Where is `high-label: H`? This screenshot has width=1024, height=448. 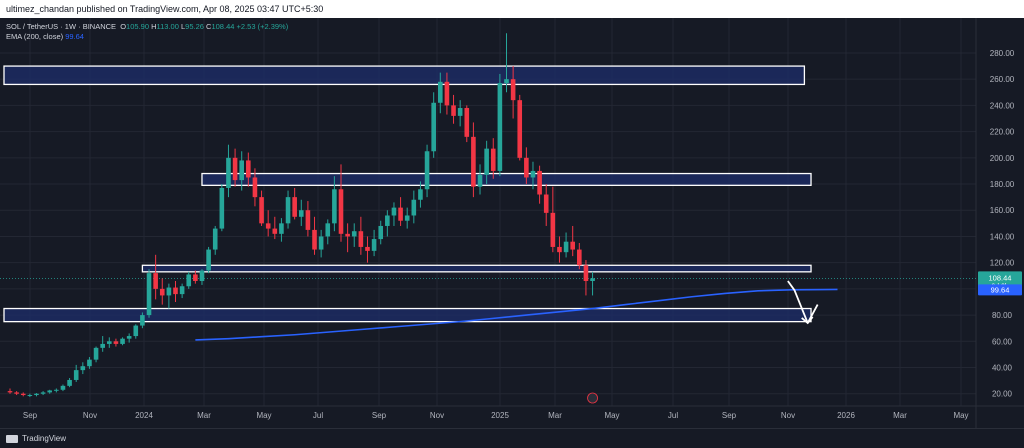
high-label: H is located at coordinates (154, 26).